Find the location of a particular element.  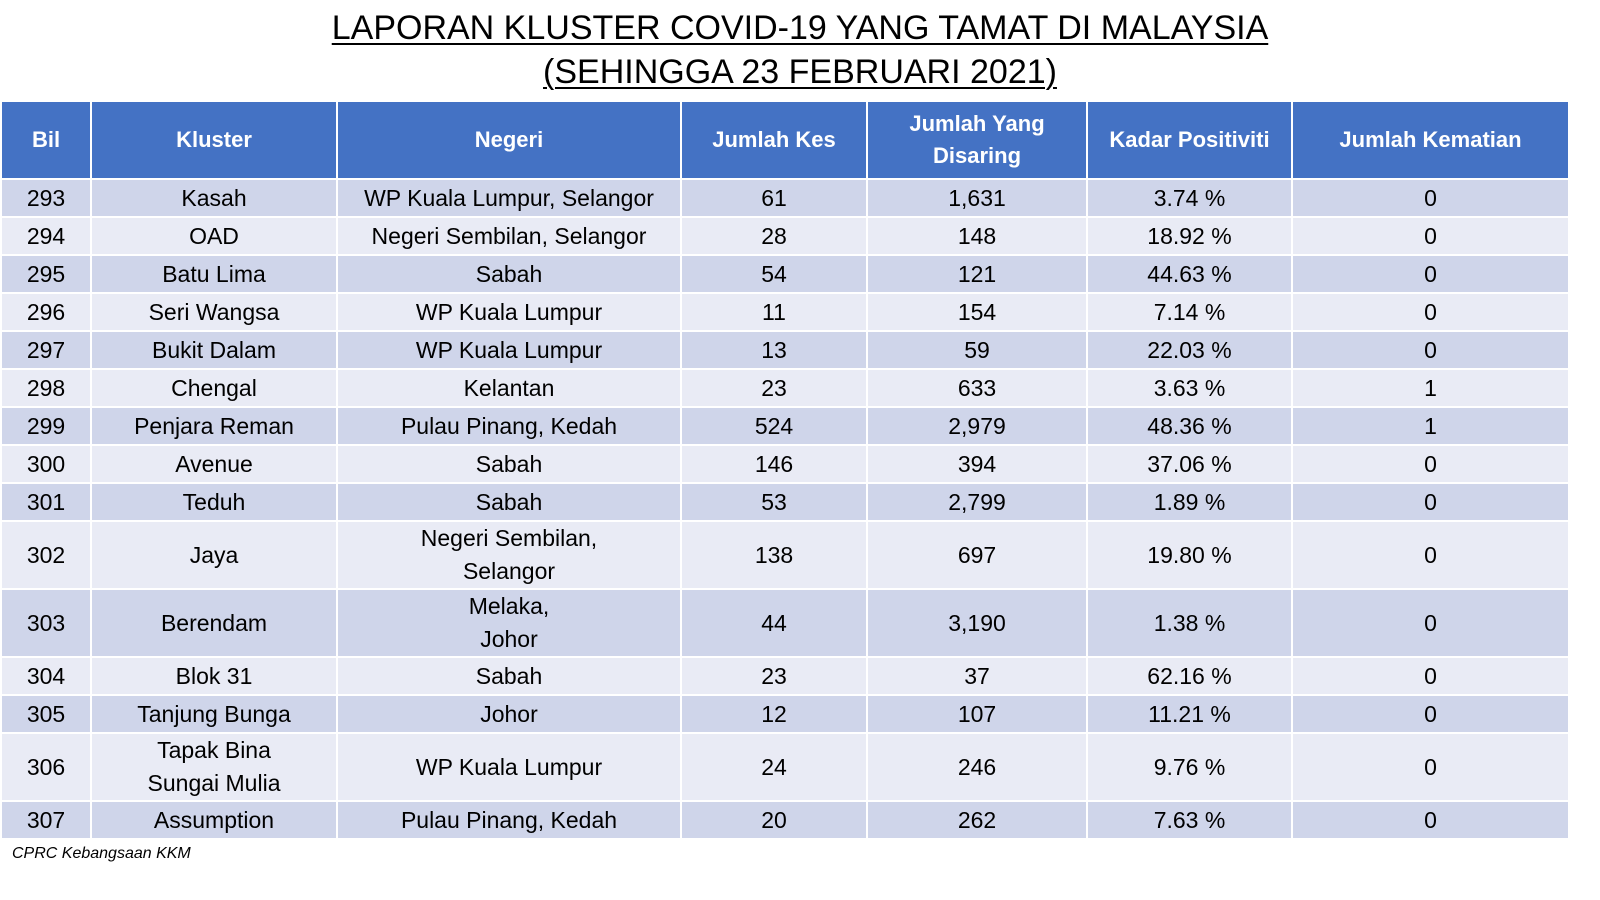

cell-jumlah-kes: 44 is located at coordinates (774, 623).